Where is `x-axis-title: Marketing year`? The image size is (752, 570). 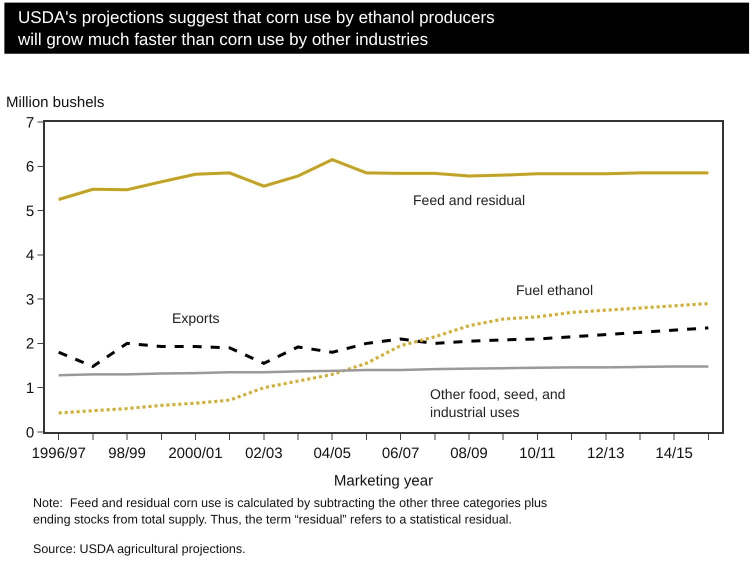 x-axis-title: Marketing year is located at coordinates (384, 481).